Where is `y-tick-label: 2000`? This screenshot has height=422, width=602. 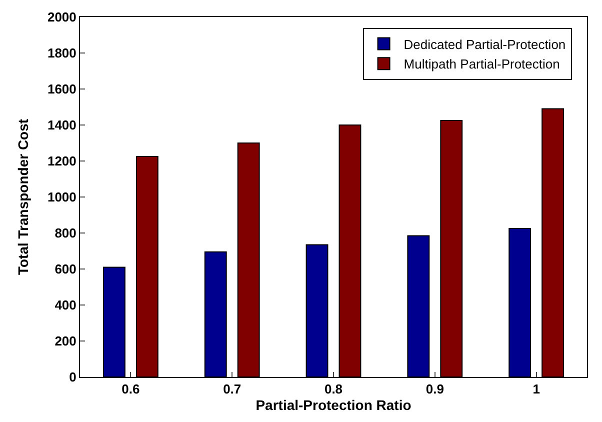 y-tick-label: 2000 is located at coordinates (61, 17).